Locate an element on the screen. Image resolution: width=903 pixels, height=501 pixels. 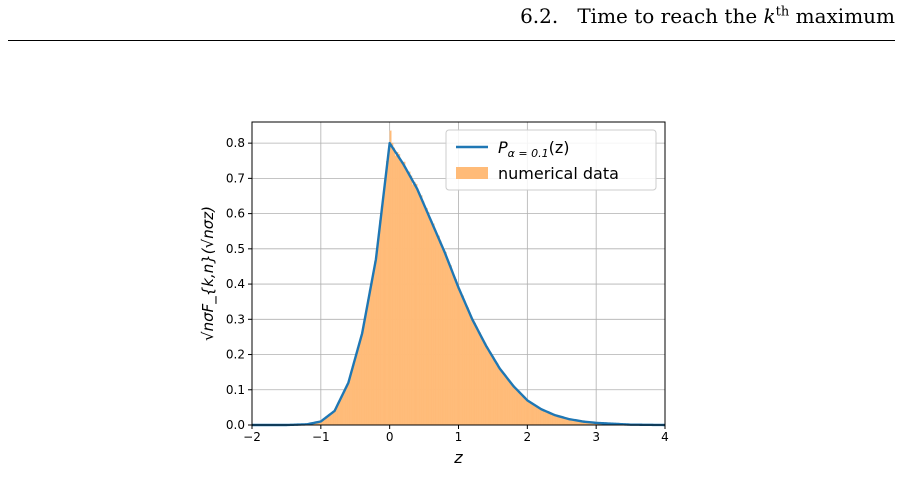
section-title-k: k is located at coordinates (769, 16).